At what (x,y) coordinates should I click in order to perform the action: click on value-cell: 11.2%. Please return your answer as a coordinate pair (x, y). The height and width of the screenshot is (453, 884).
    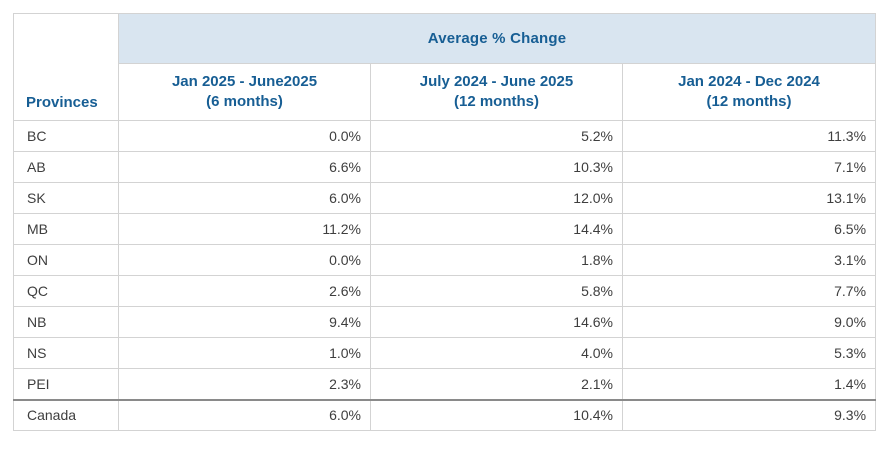
    Looking at the image, I should click on (244, 229).